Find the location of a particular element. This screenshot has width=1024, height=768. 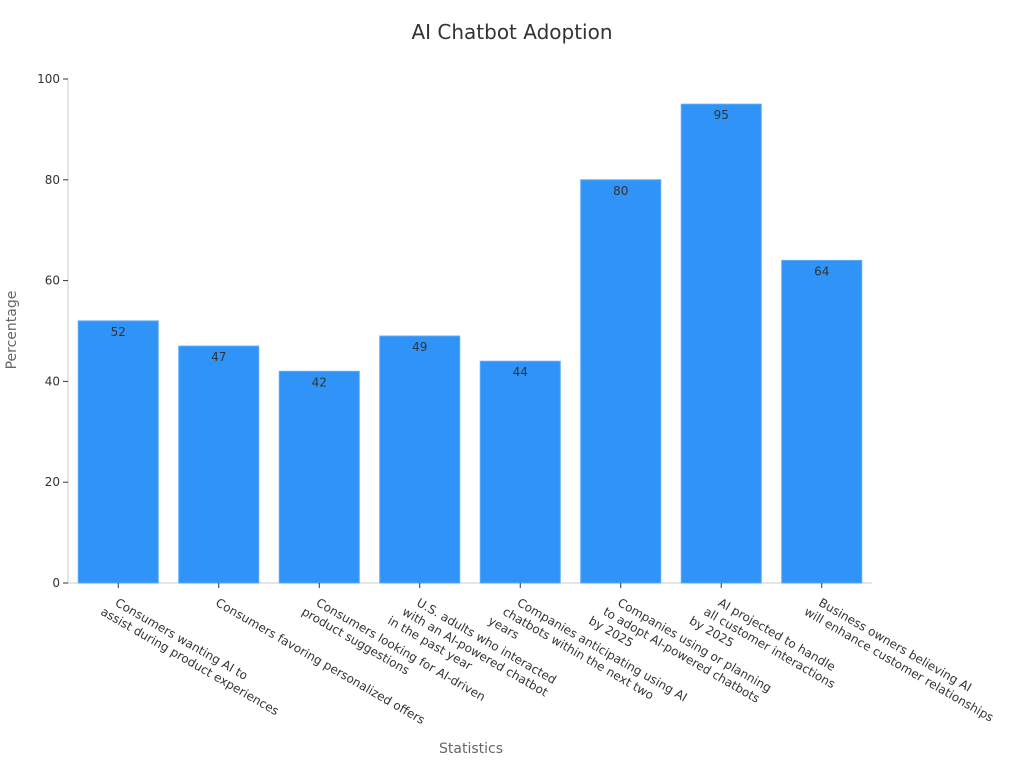

bar-value-label: 44 is located at coordinates (520, 372).